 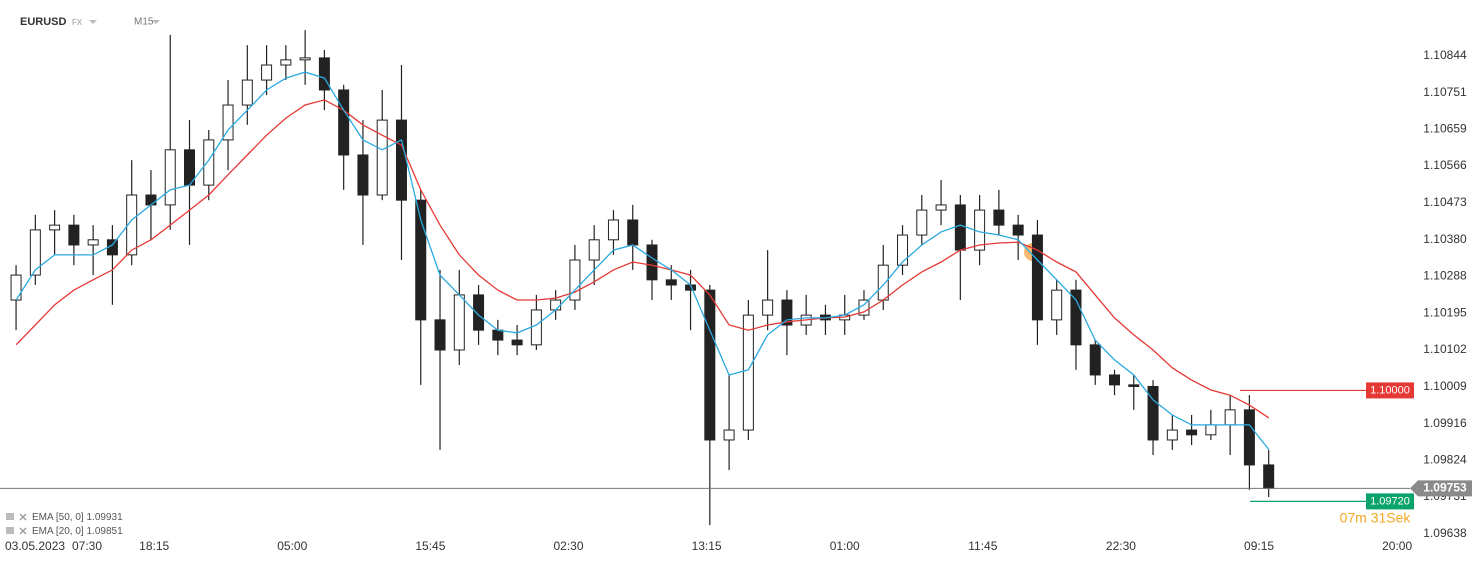 What do you see at coordinates (1445, 423) in the screenshot?
I see `y-tick-label: 1.09916` at bounding box center [1445, 423].